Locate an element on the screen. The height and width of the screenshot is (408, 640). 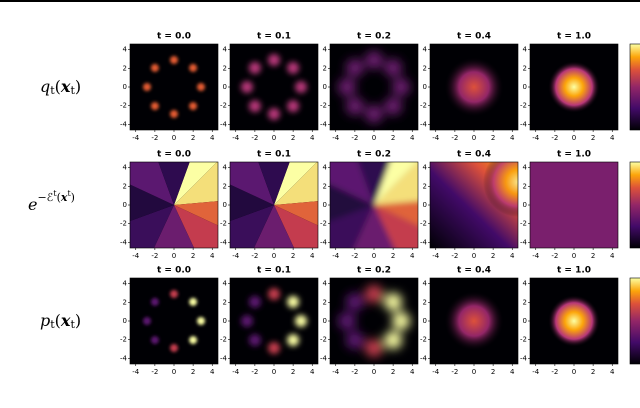
panel-title: t = 1.0 is located at coordinates (574, 37).